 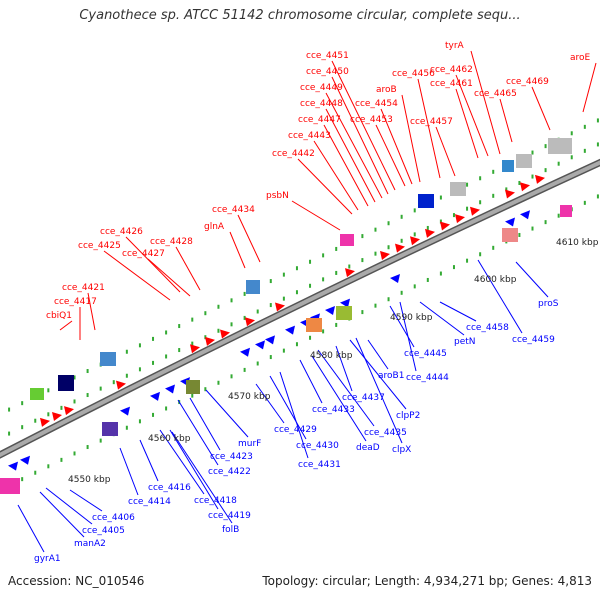 I want to click on ruler-label: 4560 kbp, so click(x=169, y=439).